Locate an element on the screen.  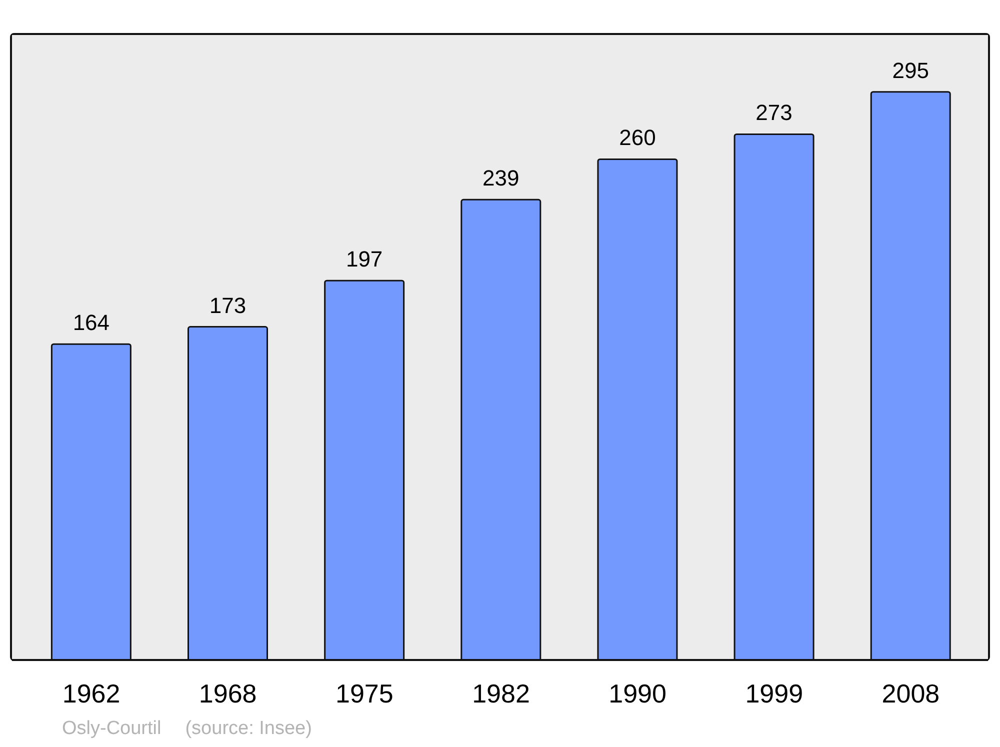
text: Osly-Courtil is located at coordinates (112, 728).